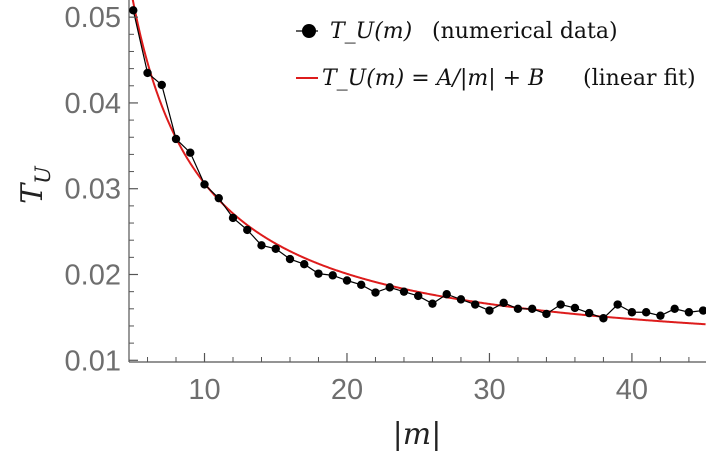 This screenshot has height=455, width=706. Describe the element at coordinates (489, 390) in the screenshot. I see `x-tick-label: 30` at that location.